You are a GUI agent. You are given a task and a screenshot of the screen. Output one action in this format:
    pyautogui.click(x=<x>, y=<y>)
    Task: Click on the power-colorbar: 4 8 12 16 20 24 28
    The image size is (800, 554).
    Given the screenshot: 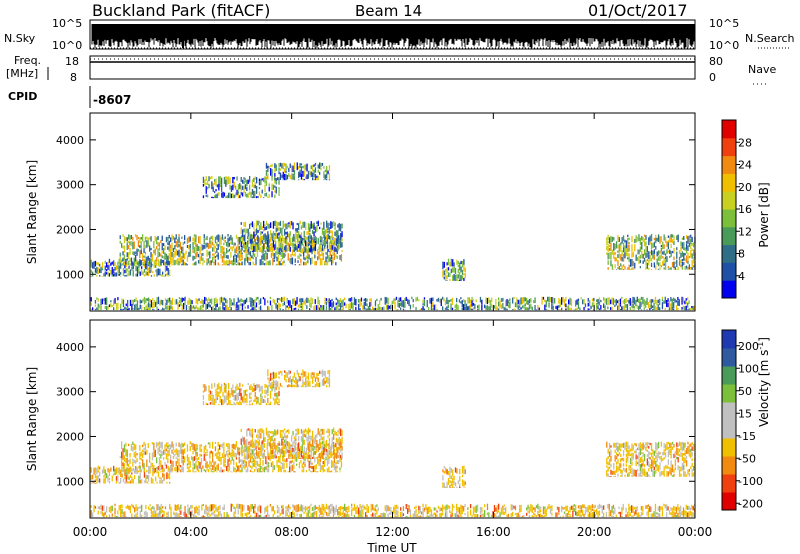 What is the action you would take?
    pyautogui.click(x=736, y=209)
    